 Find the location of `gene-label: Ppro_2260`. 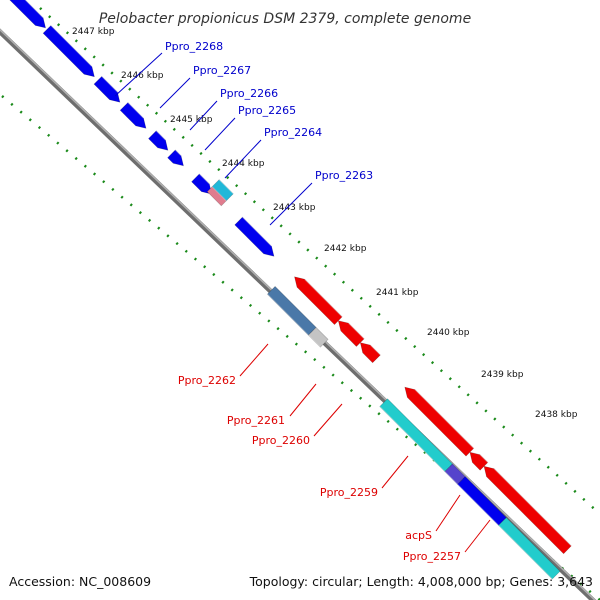

gene-label: Ppro_2260 is located at coordinates (281, 440).